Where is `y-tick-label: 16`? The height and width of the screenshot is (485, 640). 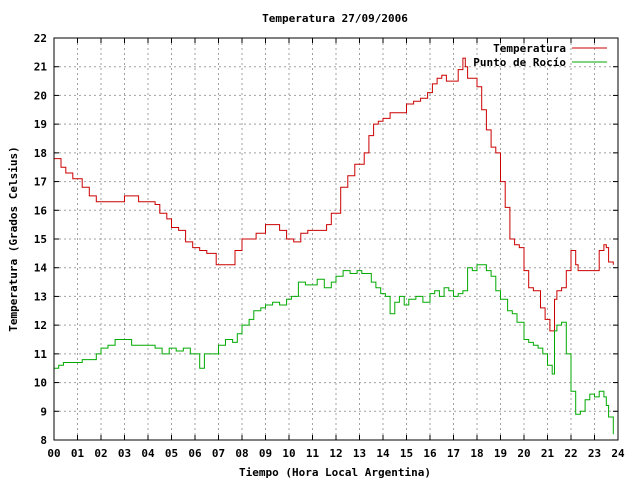 y-tick-label: 16 is located at coordinates (41, 210).